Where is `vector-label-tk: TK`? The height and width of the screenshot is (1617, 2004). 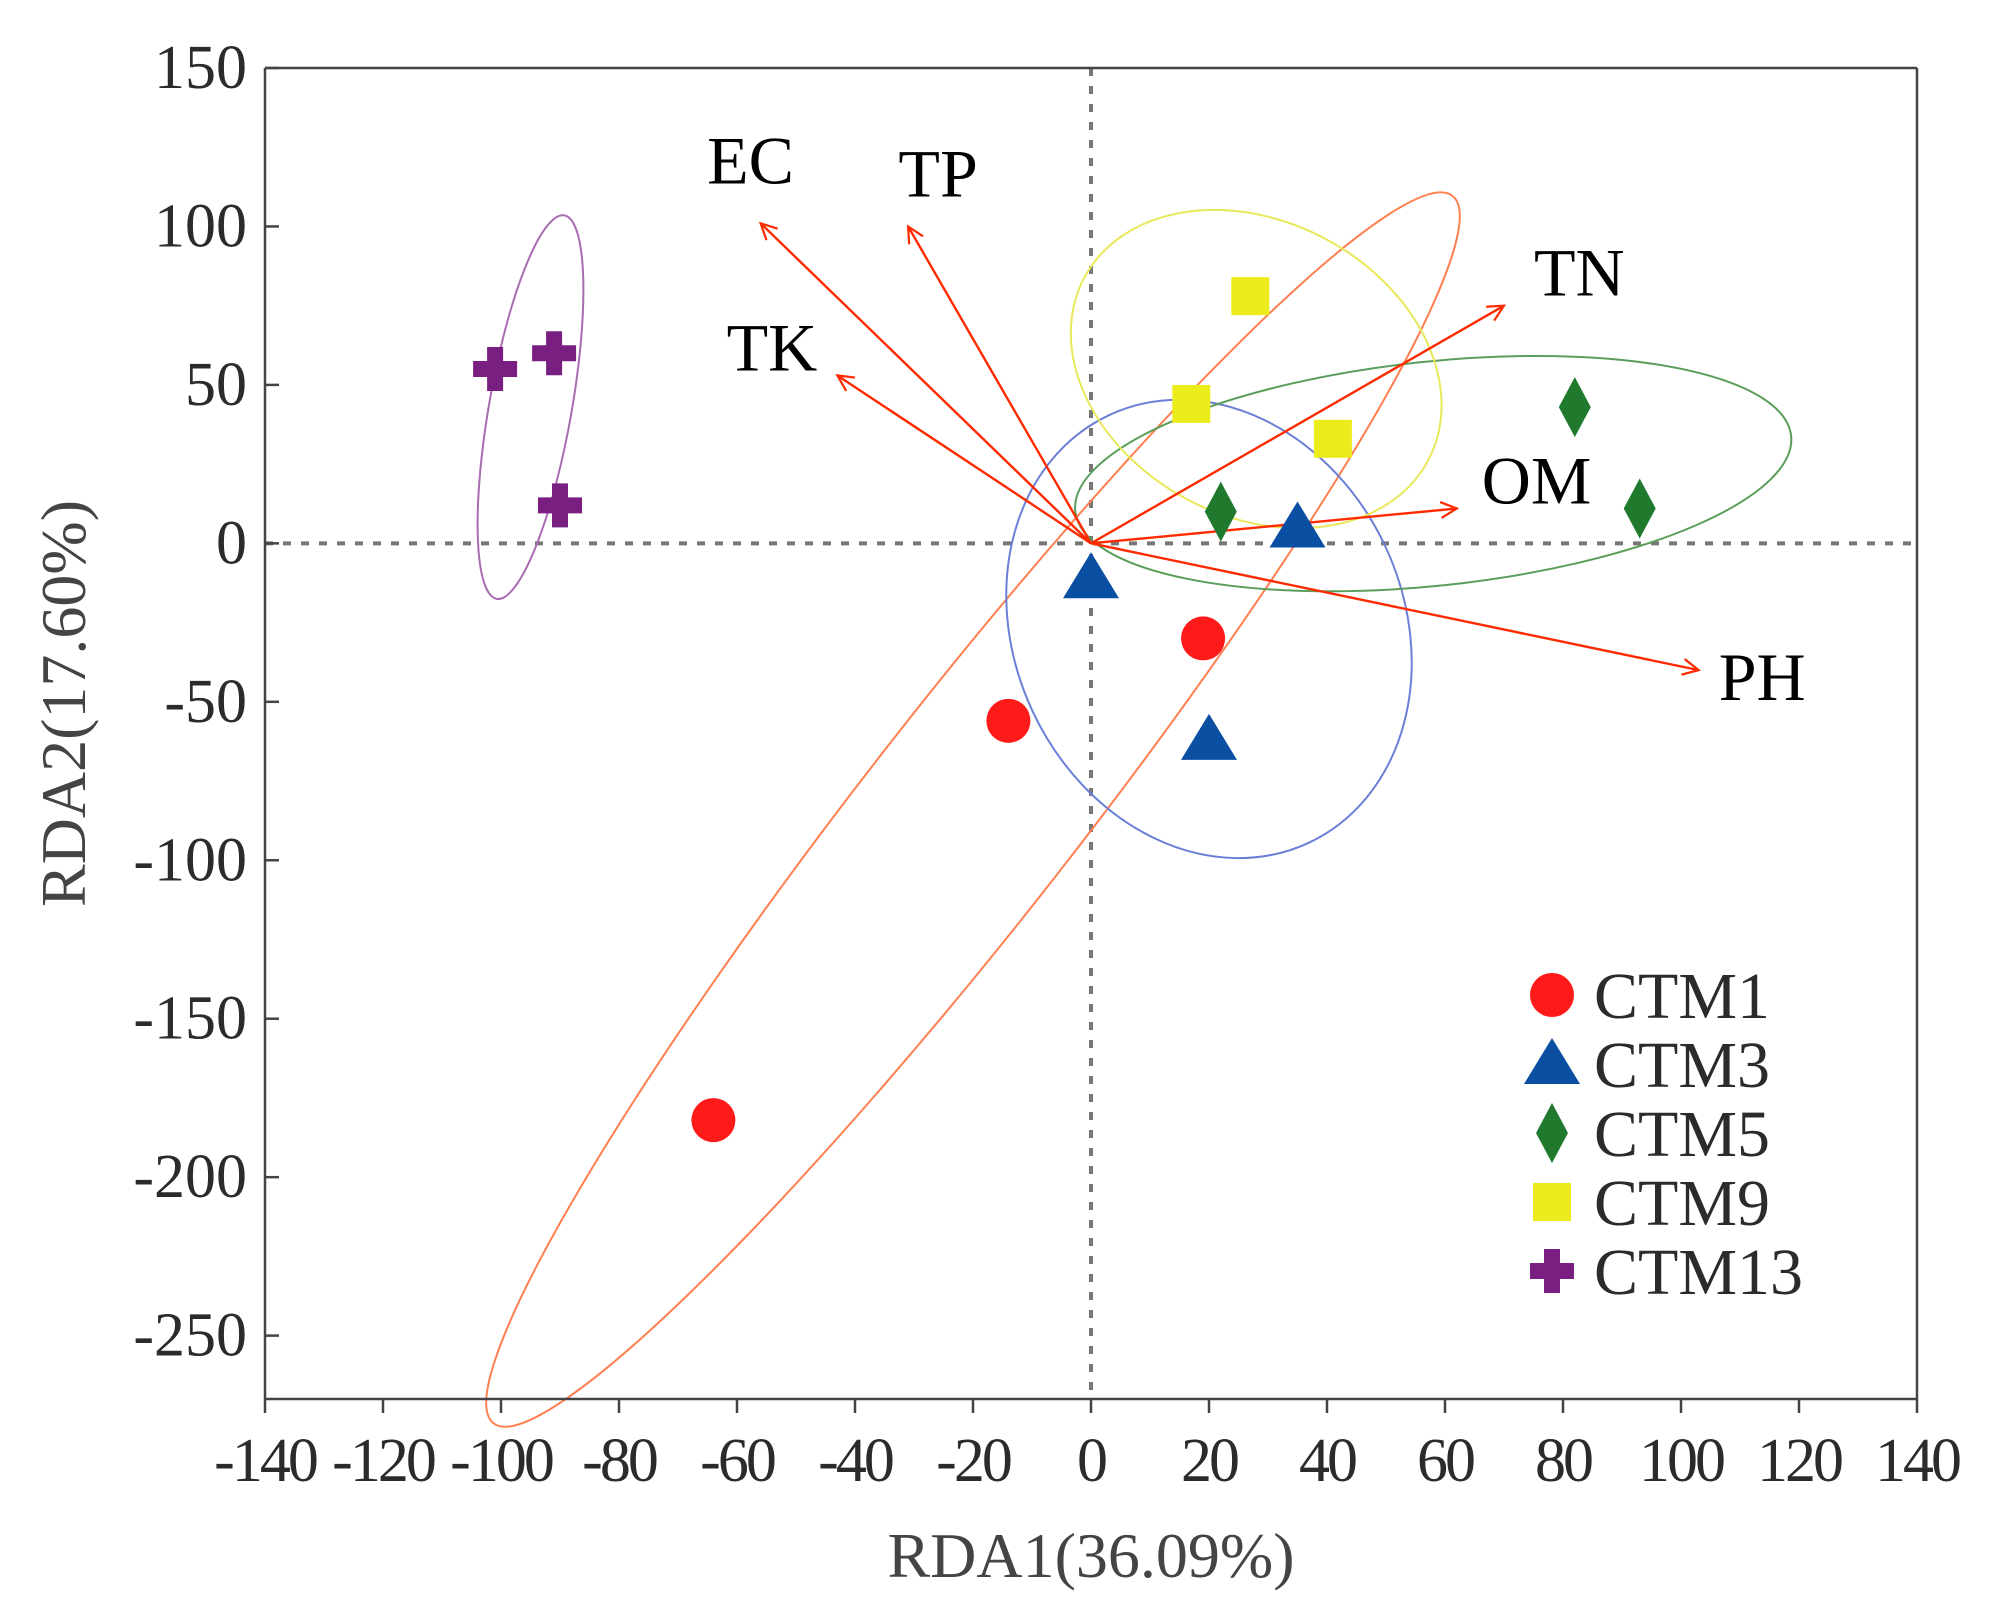 vector-label-tk: TK is located at coordinates (772, 347).